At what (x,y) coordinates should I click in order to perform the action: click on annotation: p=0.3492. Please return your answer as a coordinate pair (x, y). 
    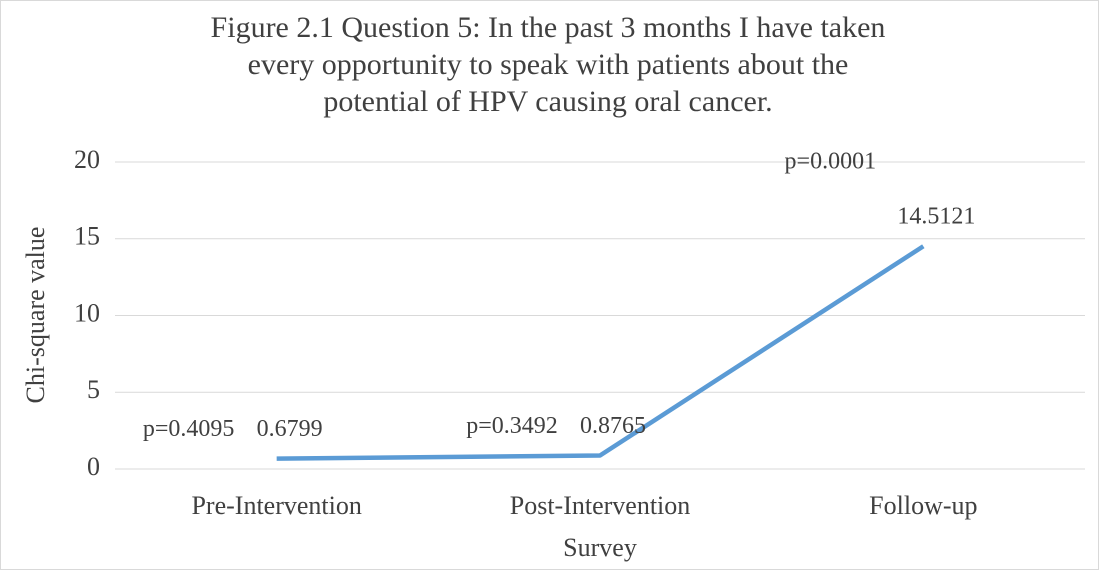
    Looking at the image, I should click on (512, 426).